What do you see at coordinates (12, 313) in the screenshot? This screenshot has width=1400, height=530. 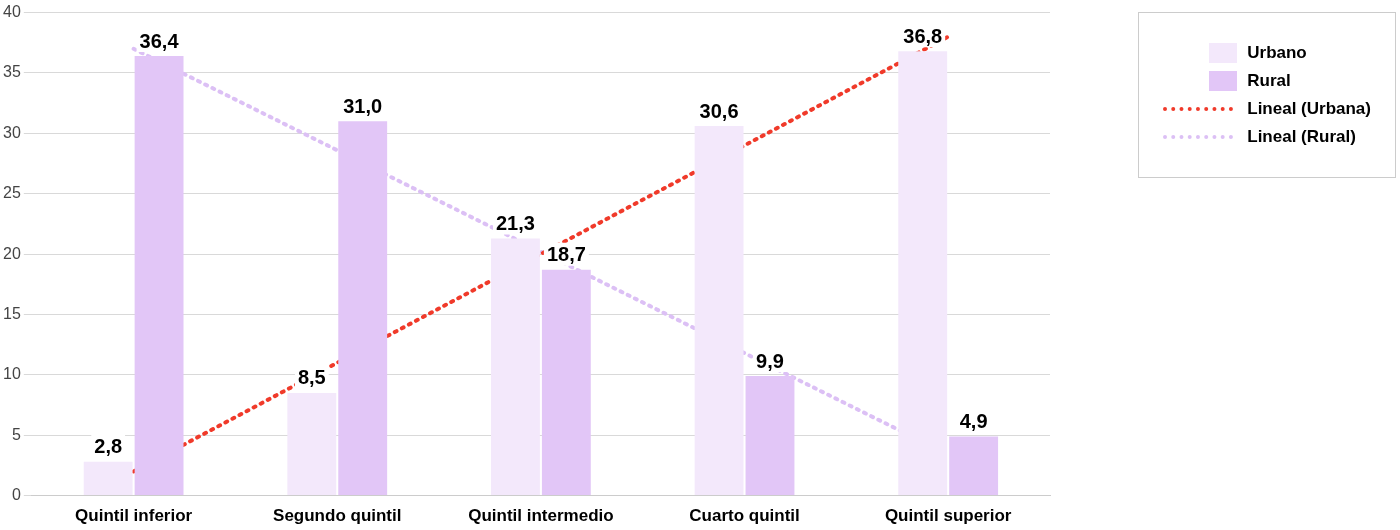 I see `y-tick-label: 15` at bounding box center [12, 313].